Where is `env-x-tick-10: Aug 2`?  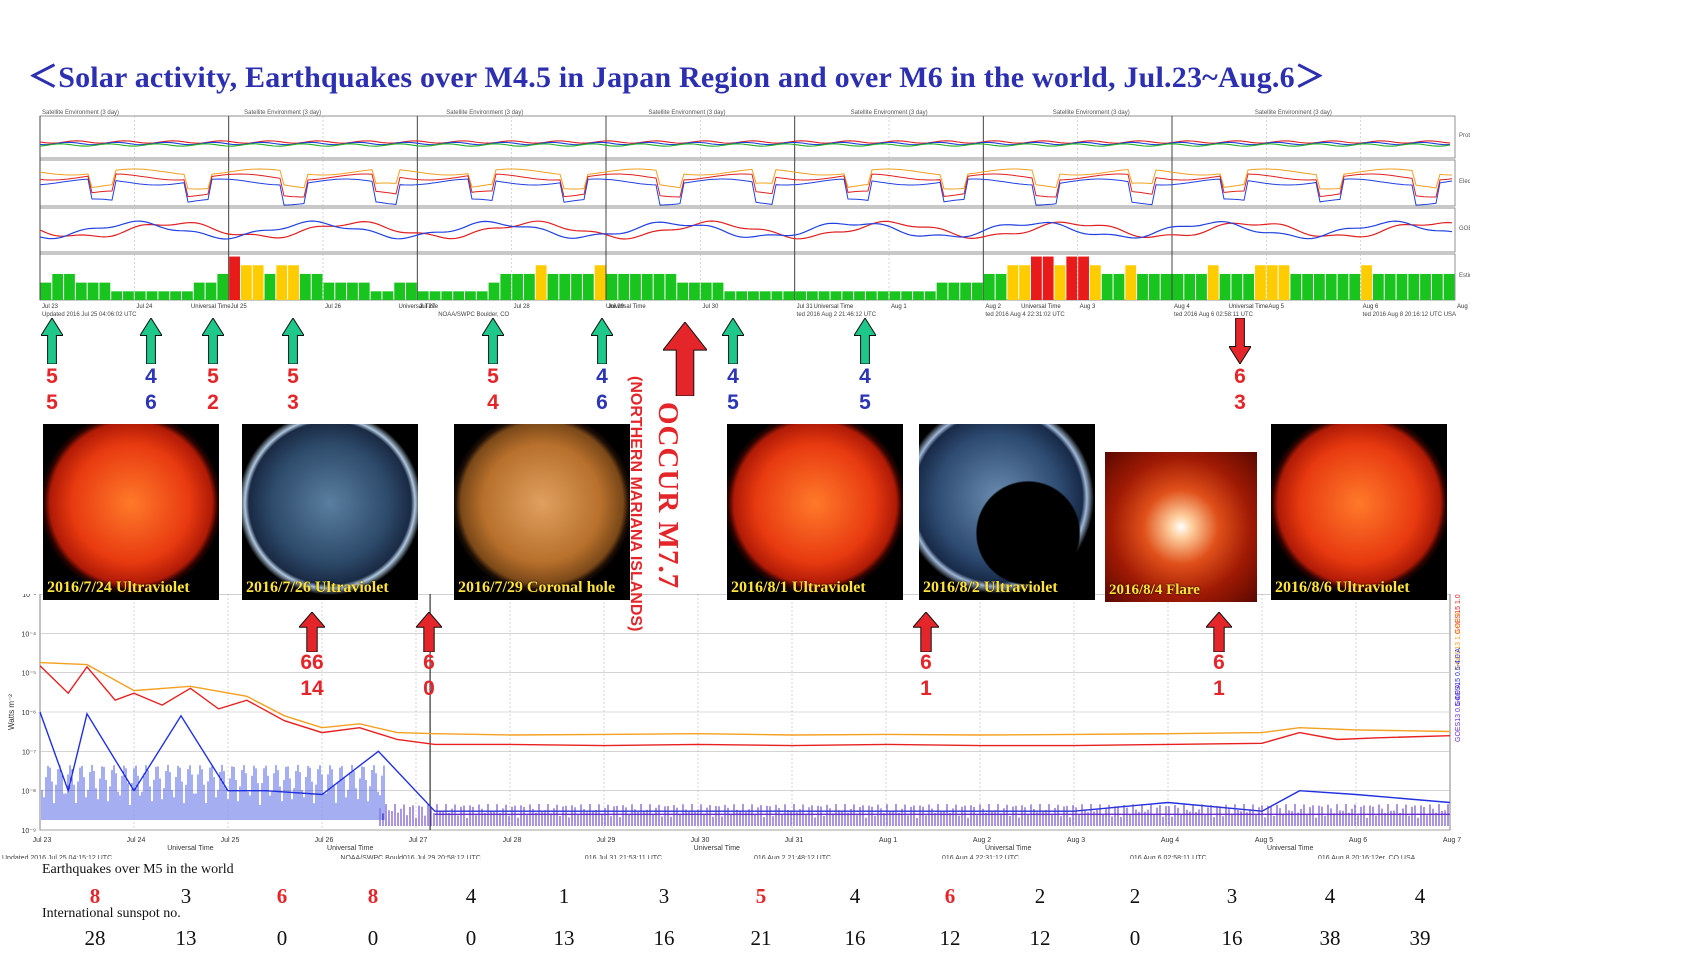 env-x-tick-10: Aug 2 is located at coordinates (993, 307).